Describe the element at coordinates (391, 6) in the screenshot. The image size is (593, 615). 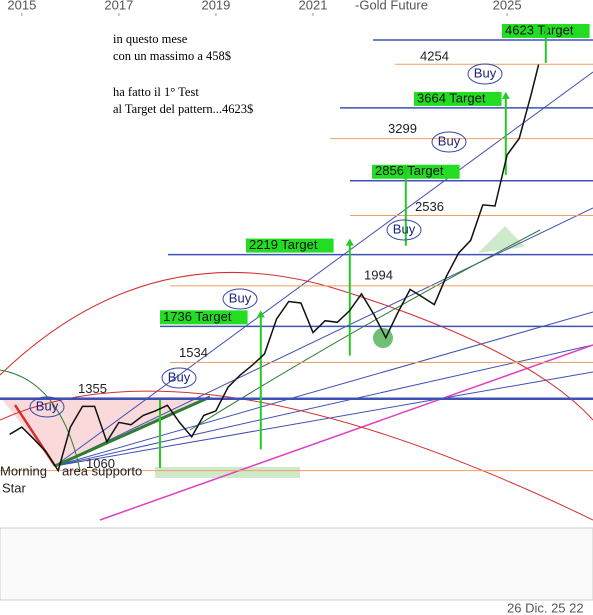
I see `chart-title: -Gold Future` at that location.